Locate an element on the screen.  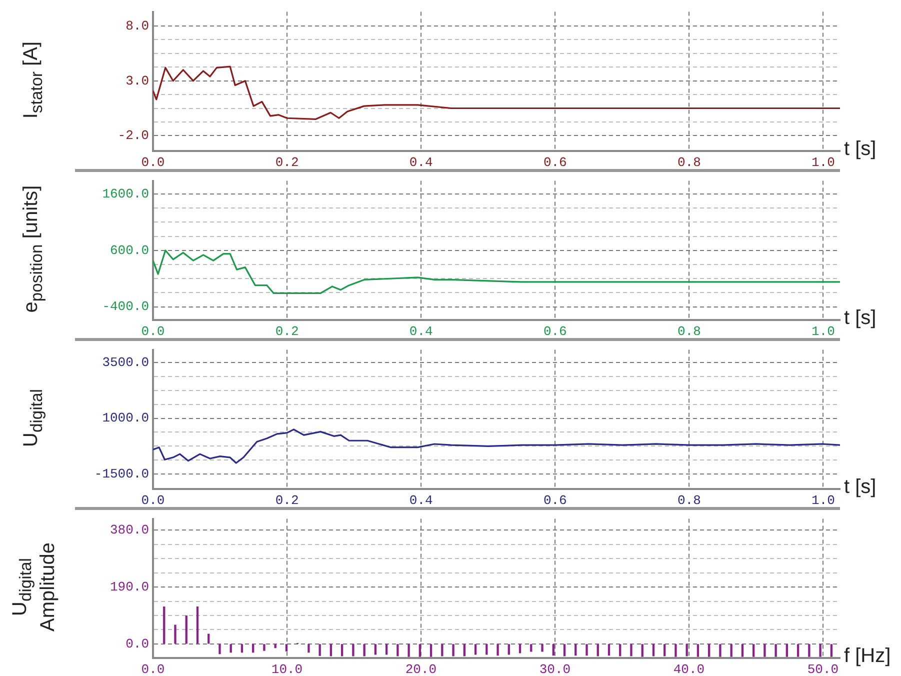
y-tick-label: -2.0 is located at coordinates (133, 136).